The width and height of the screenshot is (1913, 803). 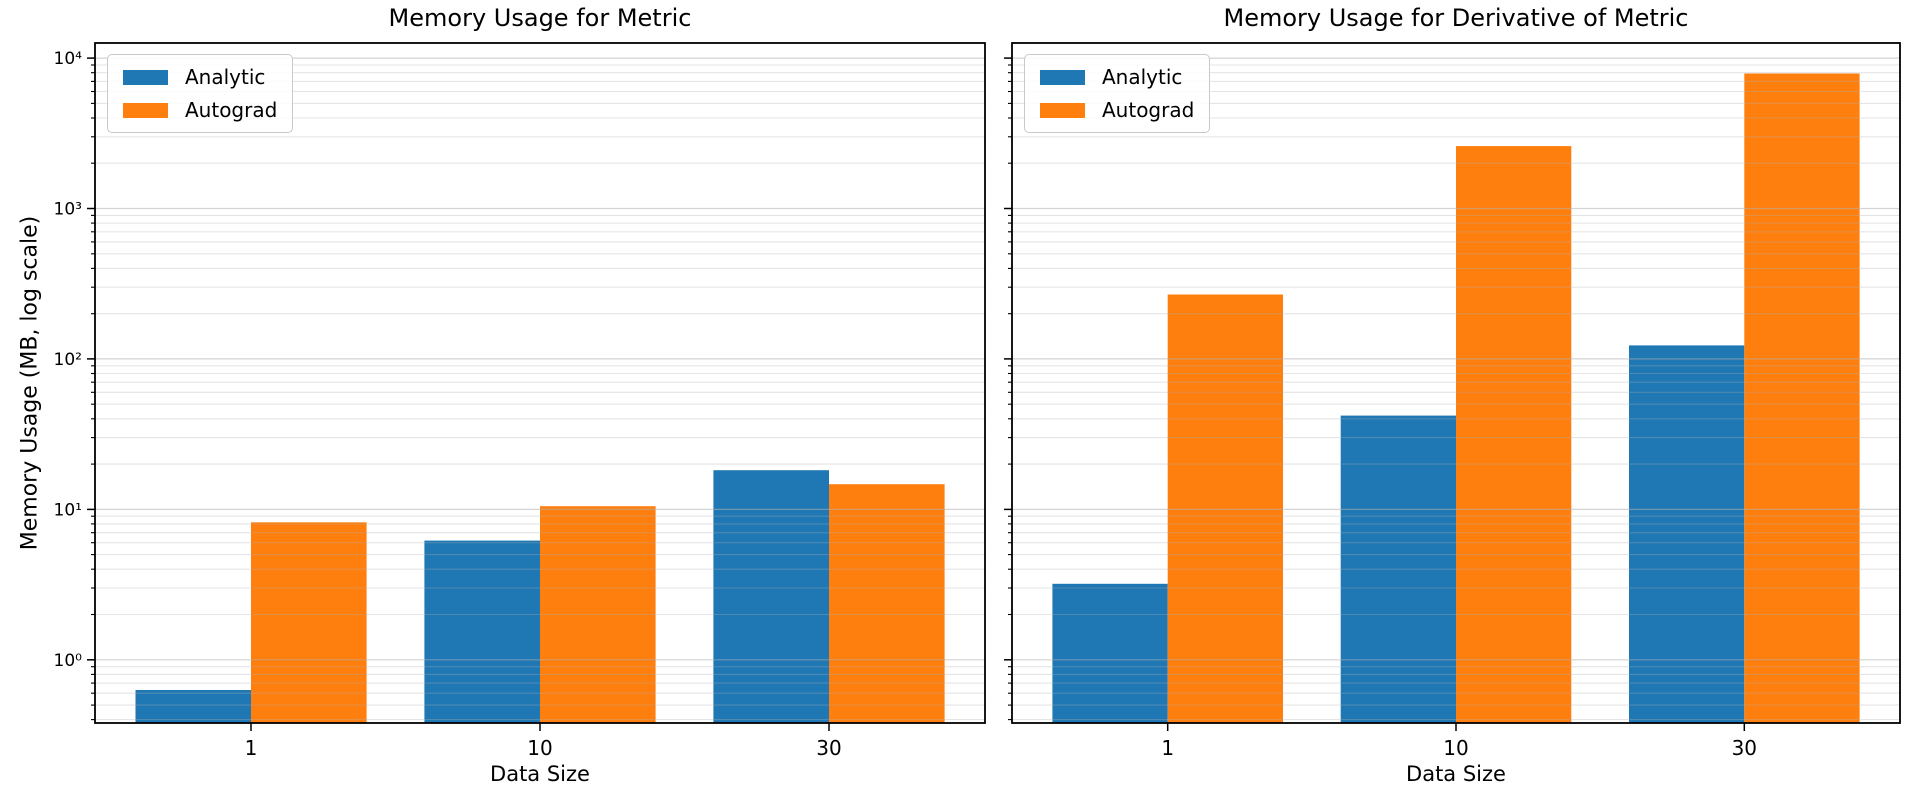 What do you see at coordinates (771, 596) in the screenshot?
I see `bar-analytic-ds30` at bounding box center [771, 596].